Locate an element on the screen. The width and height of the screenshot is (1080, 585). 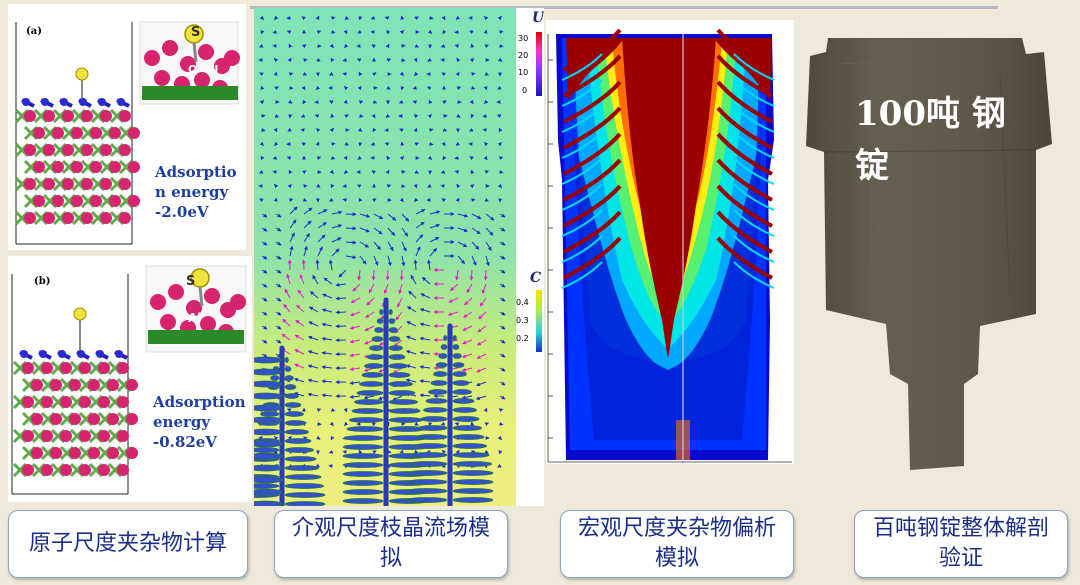
colorbar-c-tick: 0.2 is located at coordinates (522, 338).